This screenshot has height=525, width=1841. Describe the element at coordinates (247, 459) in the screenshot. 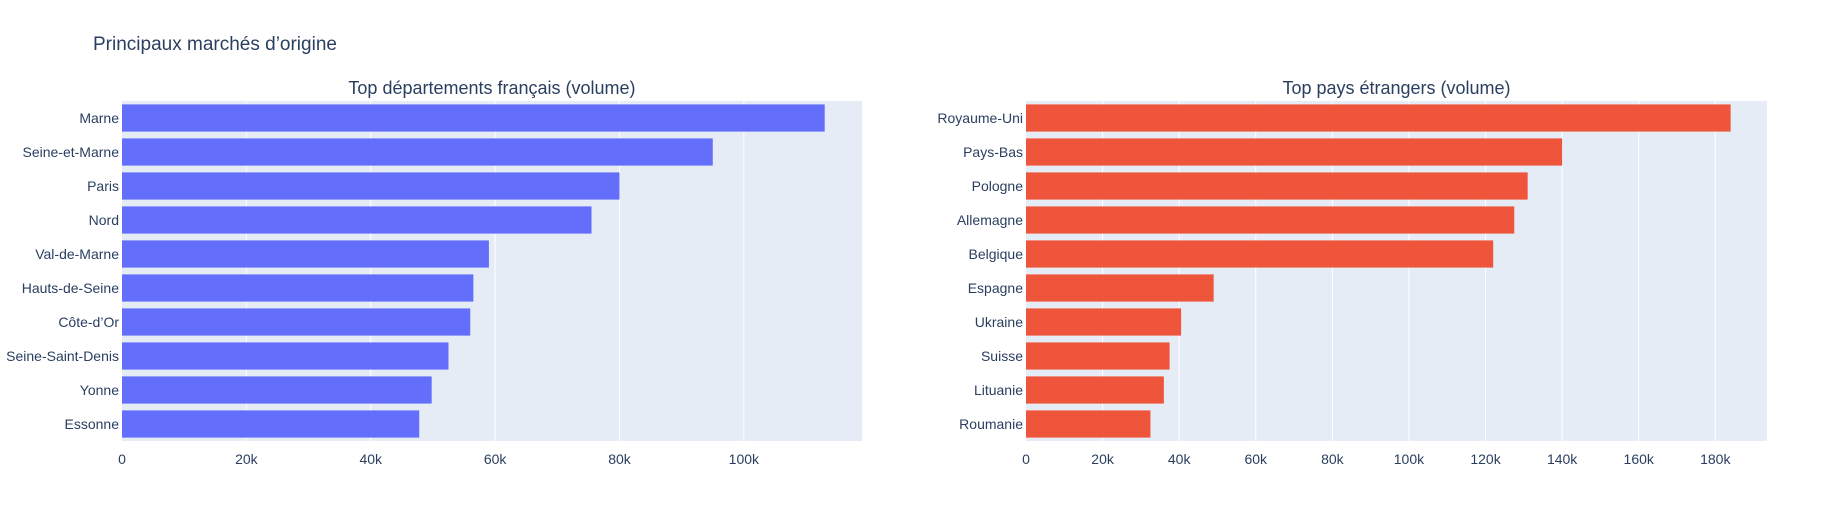

I see `chart1-x-tick-label: 20k` at that location.